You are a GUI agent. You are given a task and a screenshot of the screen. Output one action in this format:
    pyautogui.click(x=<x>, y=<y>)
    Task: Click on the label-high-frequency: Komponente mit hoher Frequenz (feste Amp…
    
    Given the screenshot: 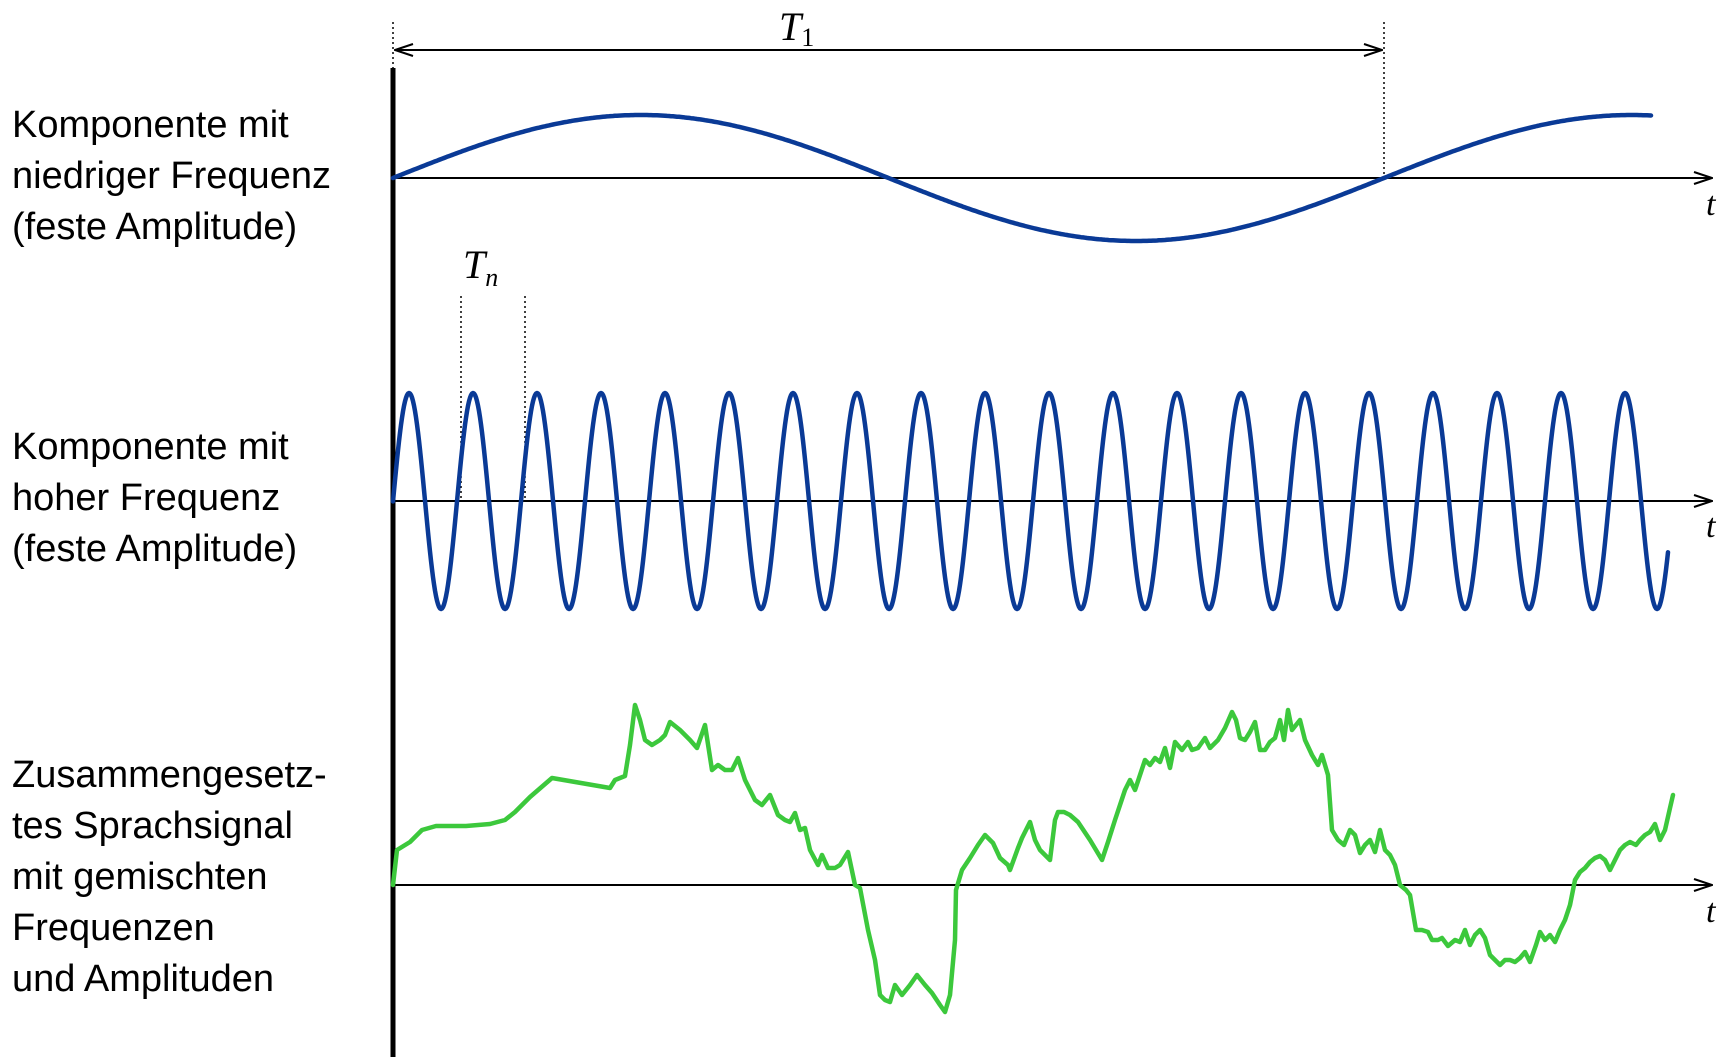 What is the action you would take?
    pyautogui.click(x=155, y=498)
    